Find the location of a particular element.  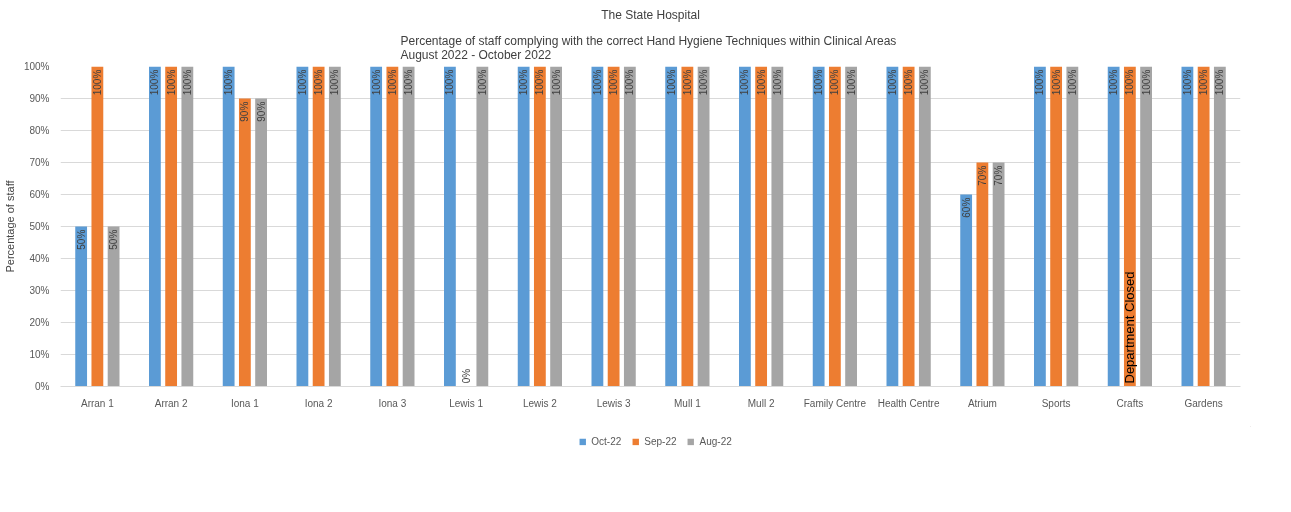

y-axis-title: Percentage of staff is located at coordinates (9, 226).